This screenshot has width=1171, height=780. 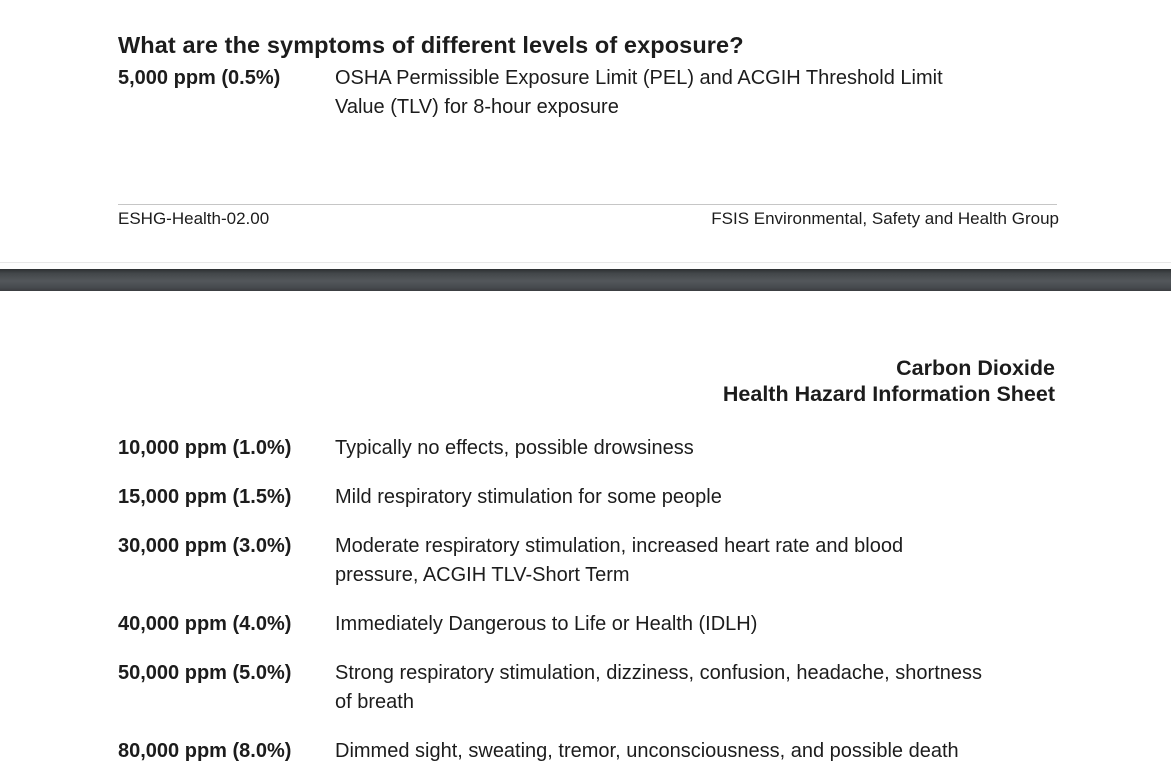 I want to click on exposure-level-label: 5,000 ppm (0.5%), so click(x=199, y=78).